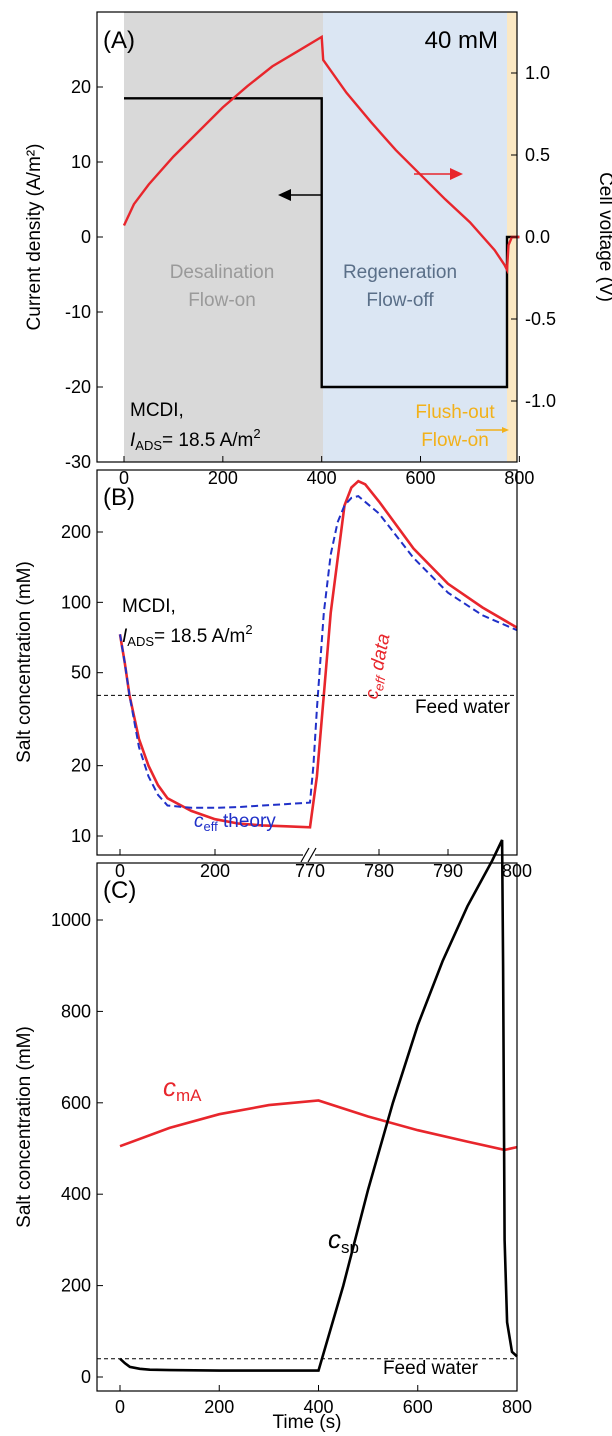 This screenshot has height=1436, width=612. I want to click on y-tick-label-b: 100, so click(76, 602).